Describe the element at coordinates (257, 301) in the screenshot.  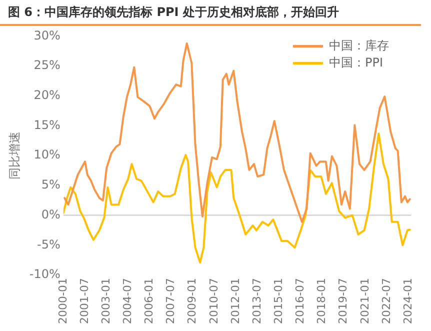
I see `x-tick-label: 2013-07` at that location.